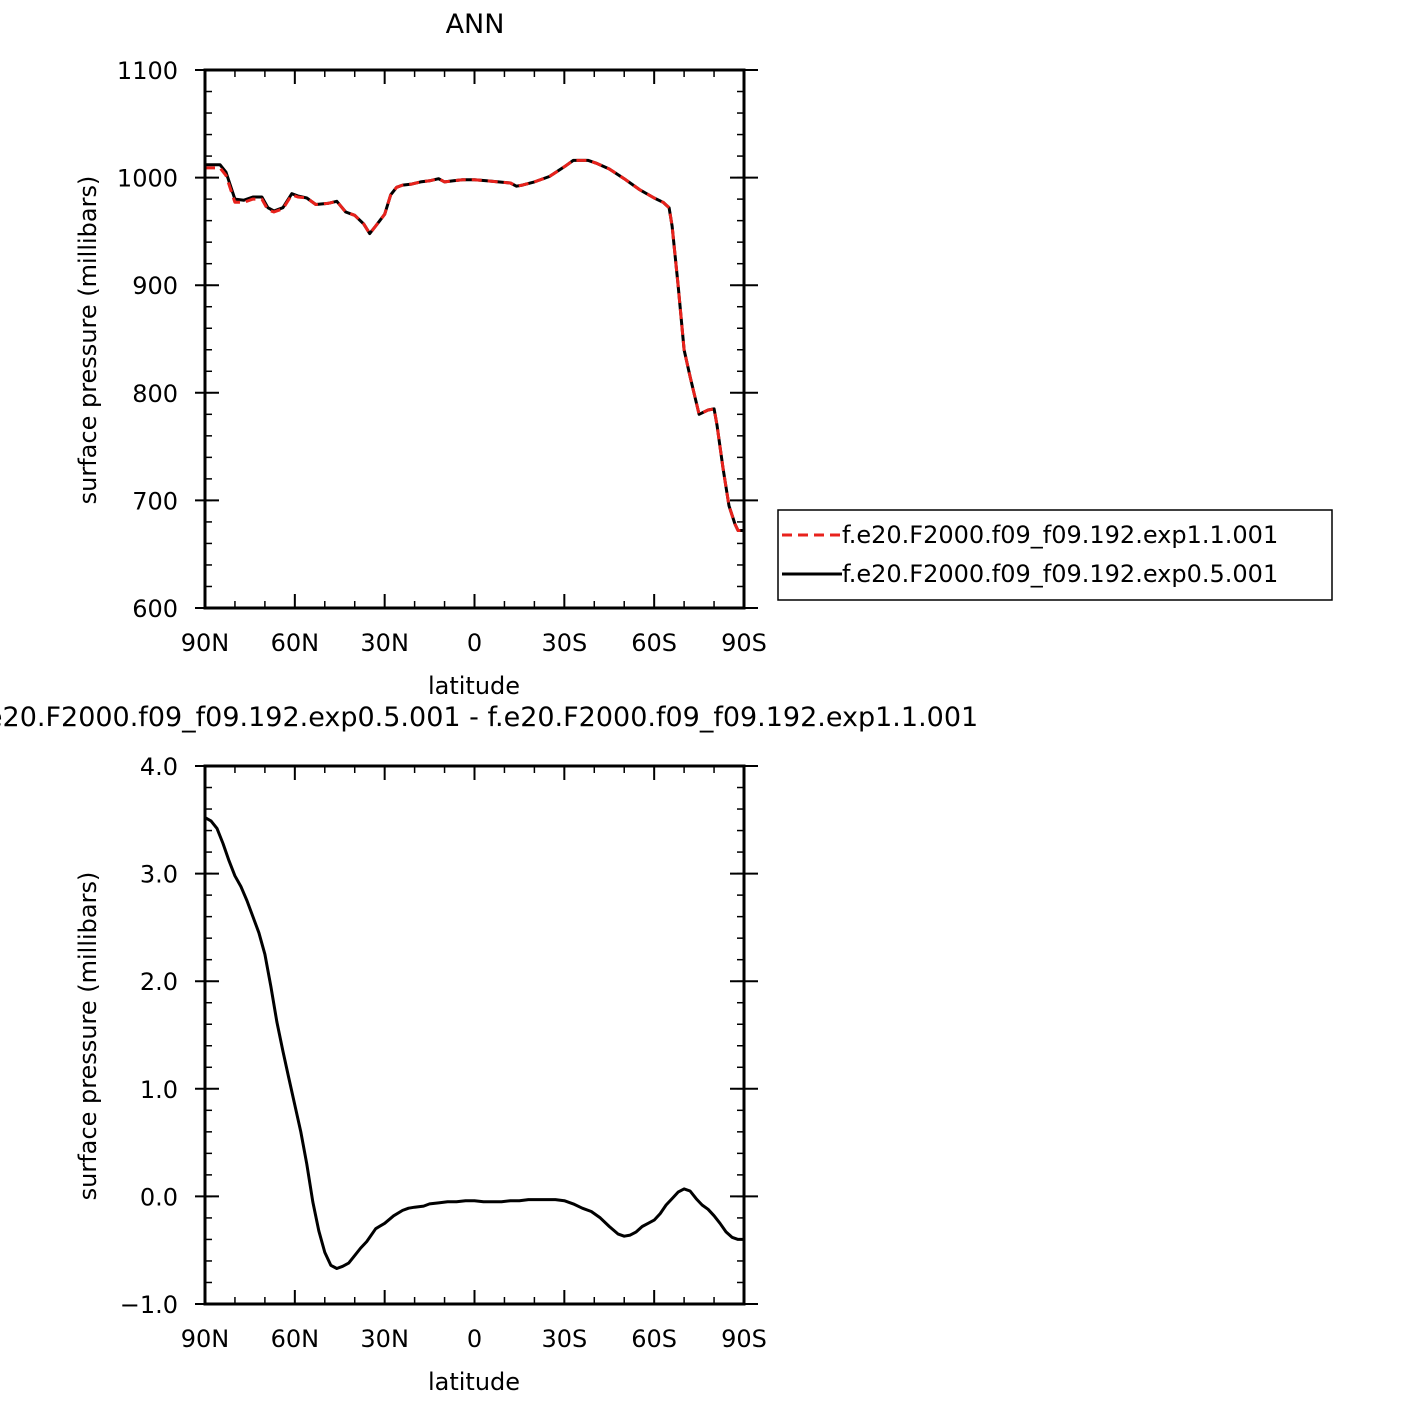 The width and height of the screenshot is (1405, 1402). I want to click on y-tick-label: 1000, so click(147, 179).